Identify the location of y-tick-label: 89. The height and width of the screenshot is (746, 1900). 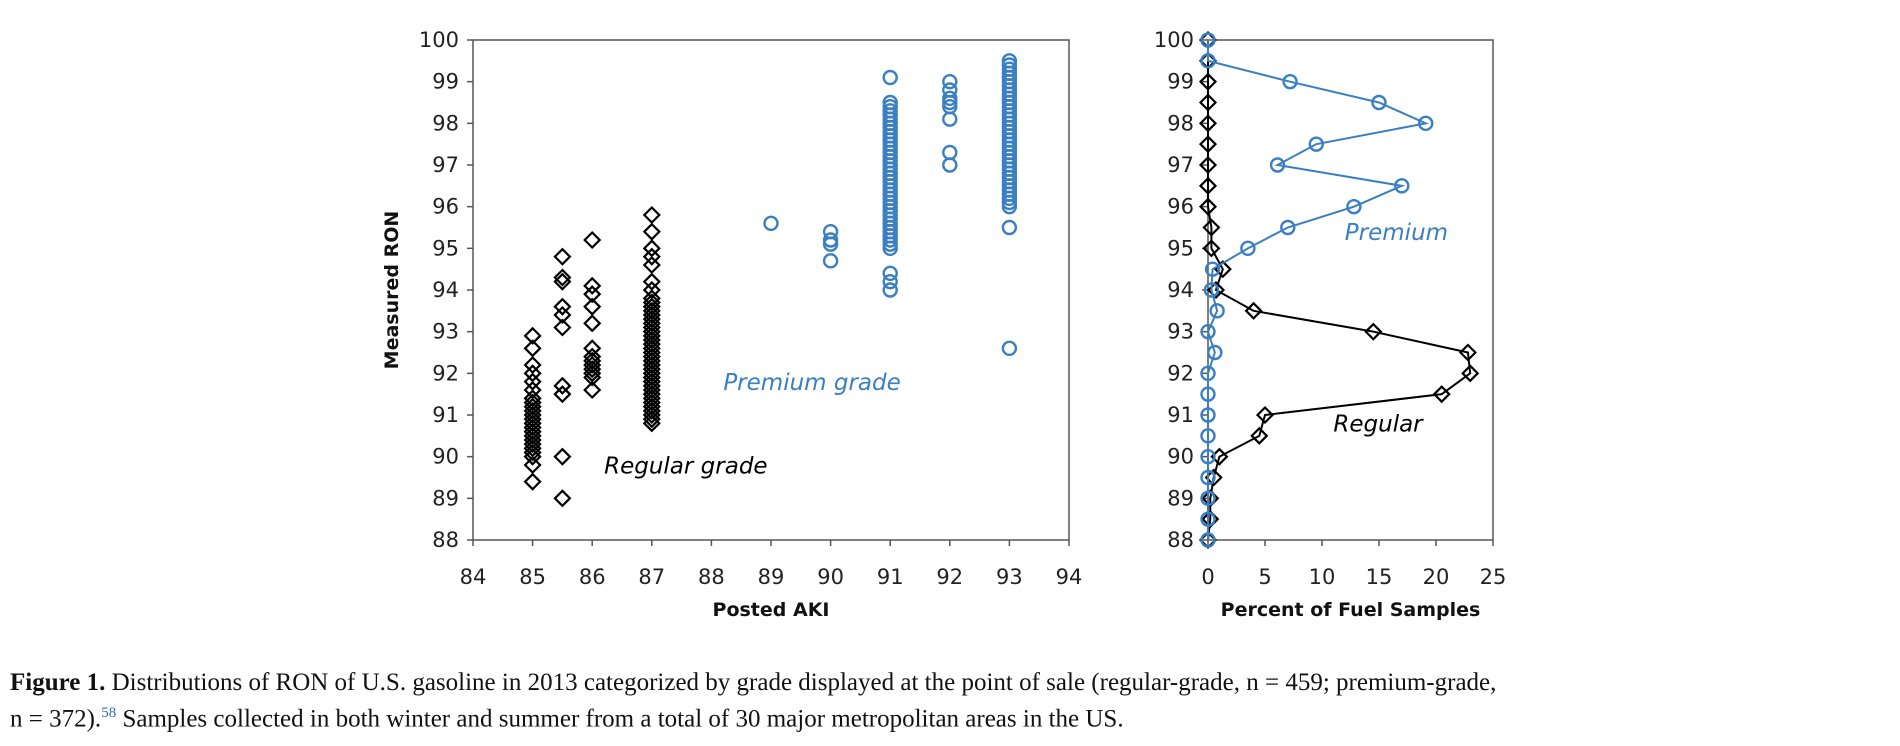
(445, 498).